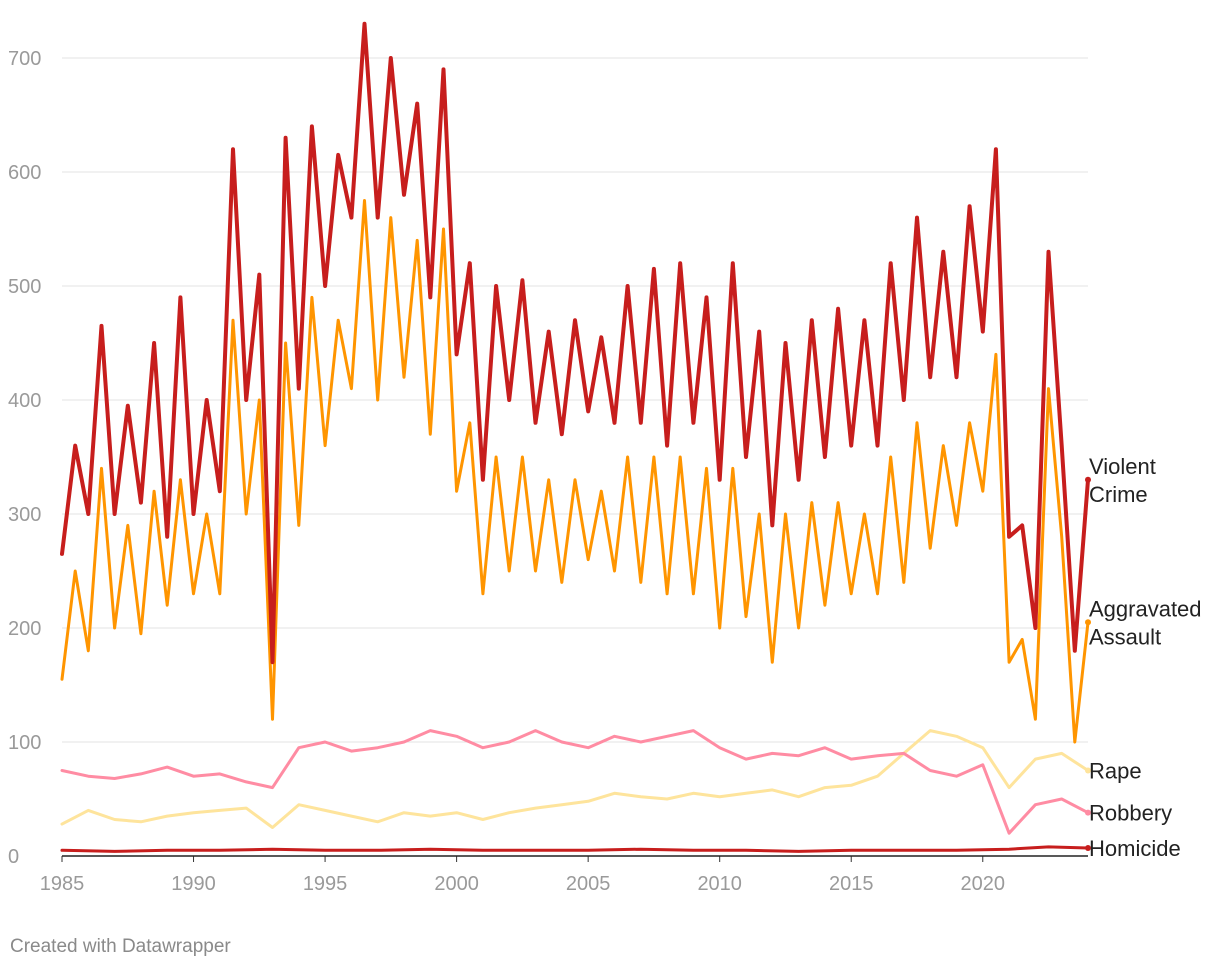  Describe the element at coordinates (588, 884) in the screenshot. I see `x-tick-label: 2005` at that location.